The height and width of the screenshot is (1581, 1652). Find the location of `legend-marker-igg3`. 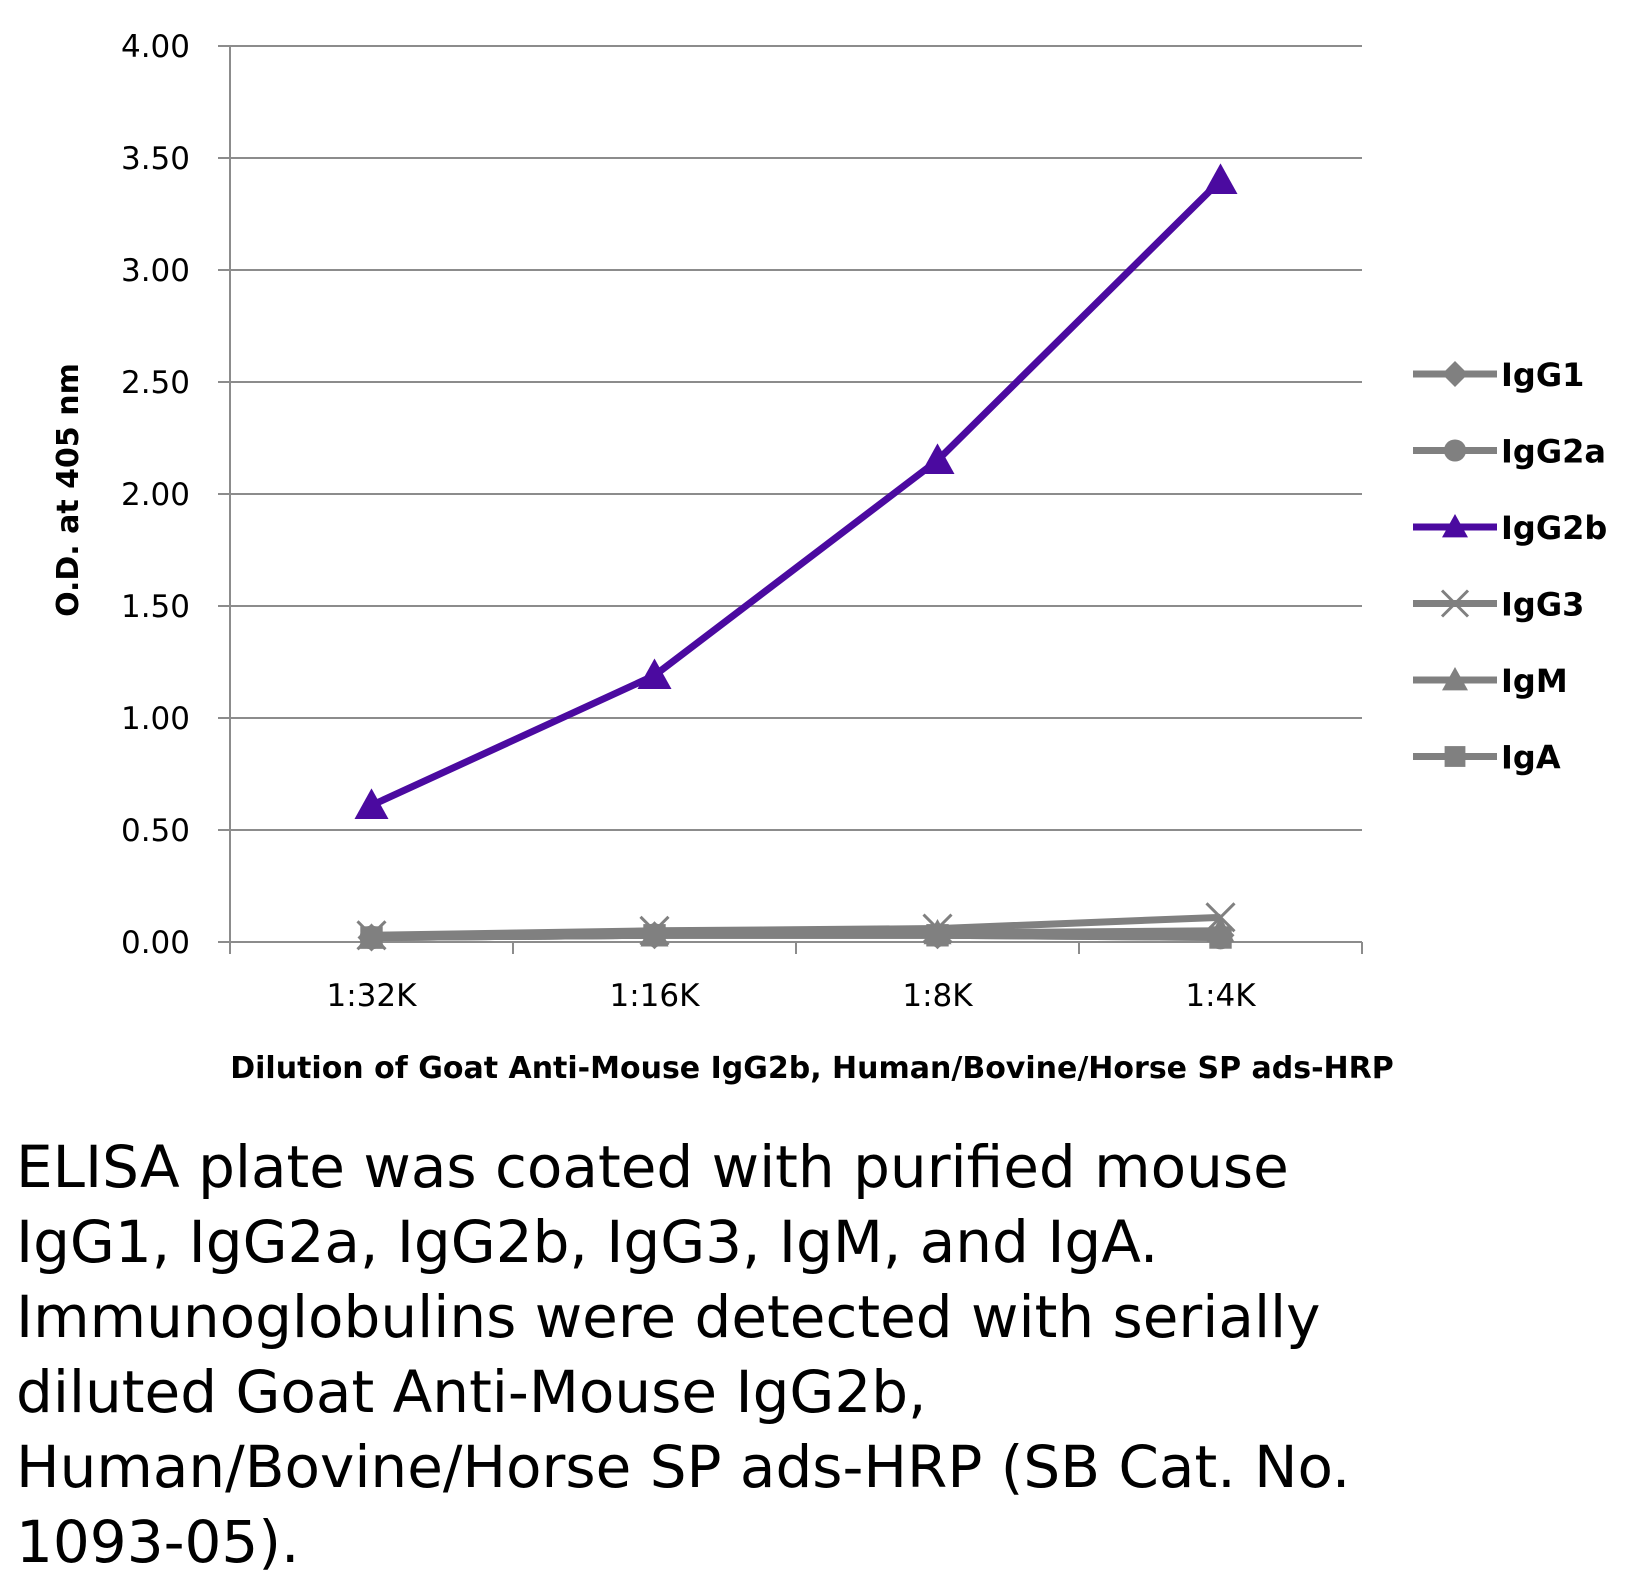

legend-marker-igg3 is located at coordinates (1455, 603).